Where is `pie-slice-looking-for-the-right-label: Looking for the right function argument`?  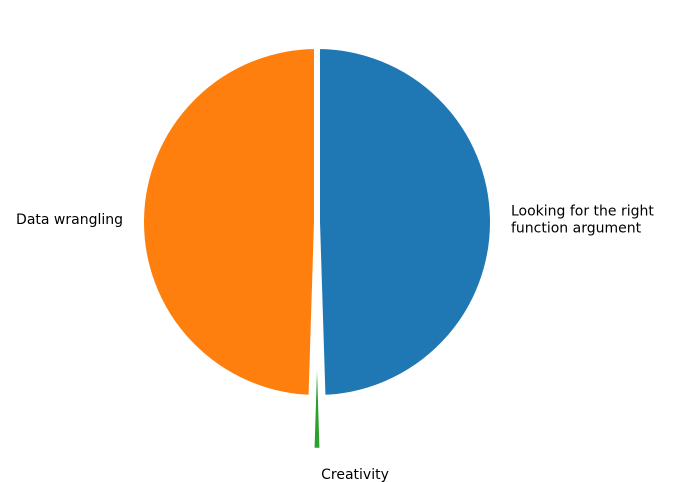
pie-slice-looking-for-the-right-label: Looking for the right function argument is located at coordinates (582, 219).